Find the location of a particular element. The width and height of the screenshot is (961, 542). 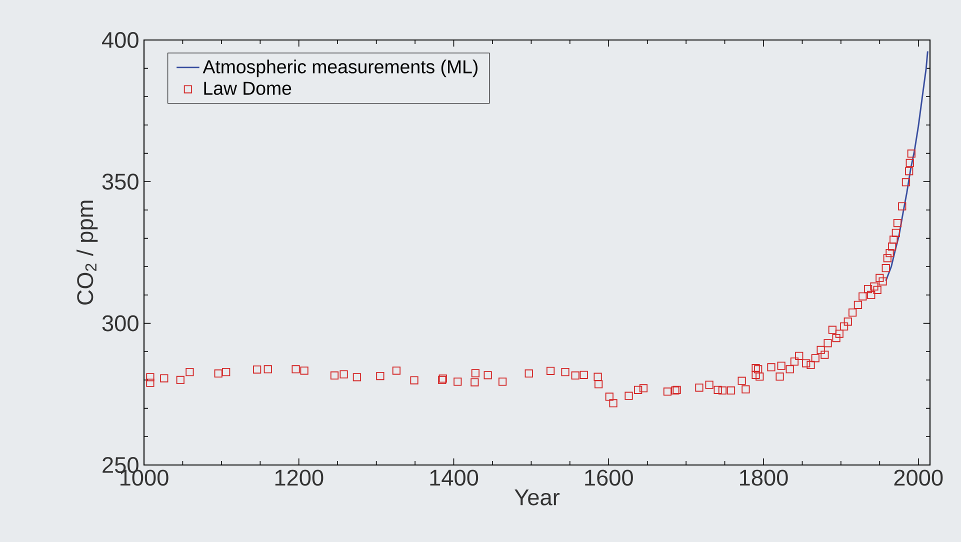

x-tick-label: 1400 is located at coordinates (454, 478).